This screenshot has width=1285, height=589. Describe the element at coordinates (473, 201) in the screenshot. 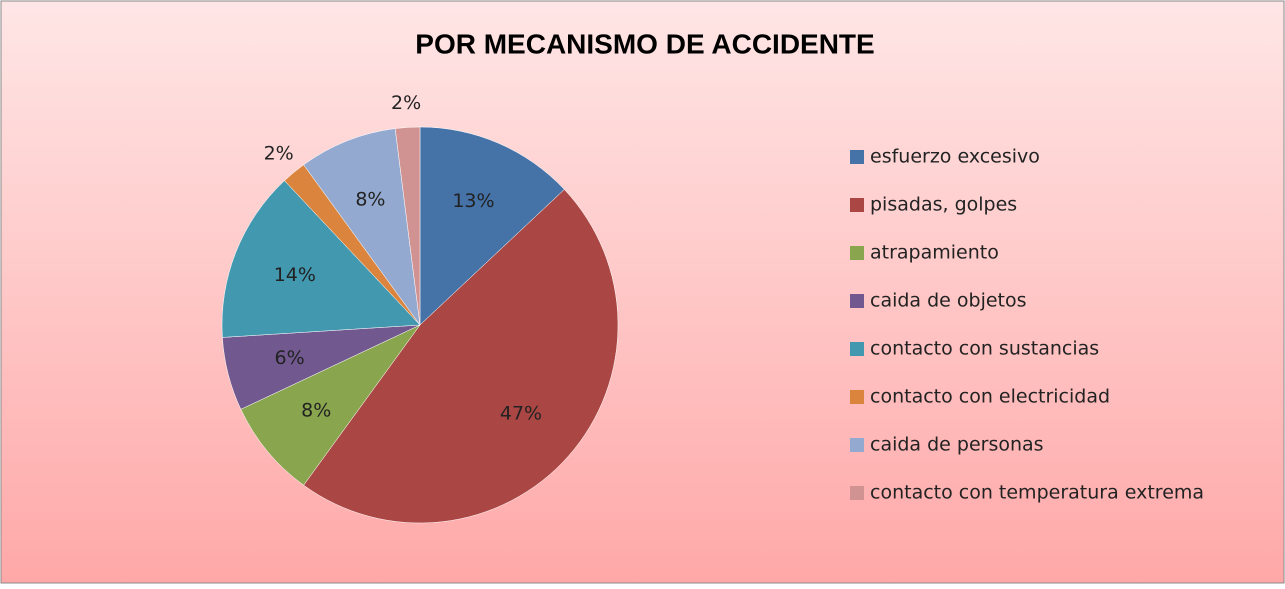

I see `data-label: 13%` at that location.